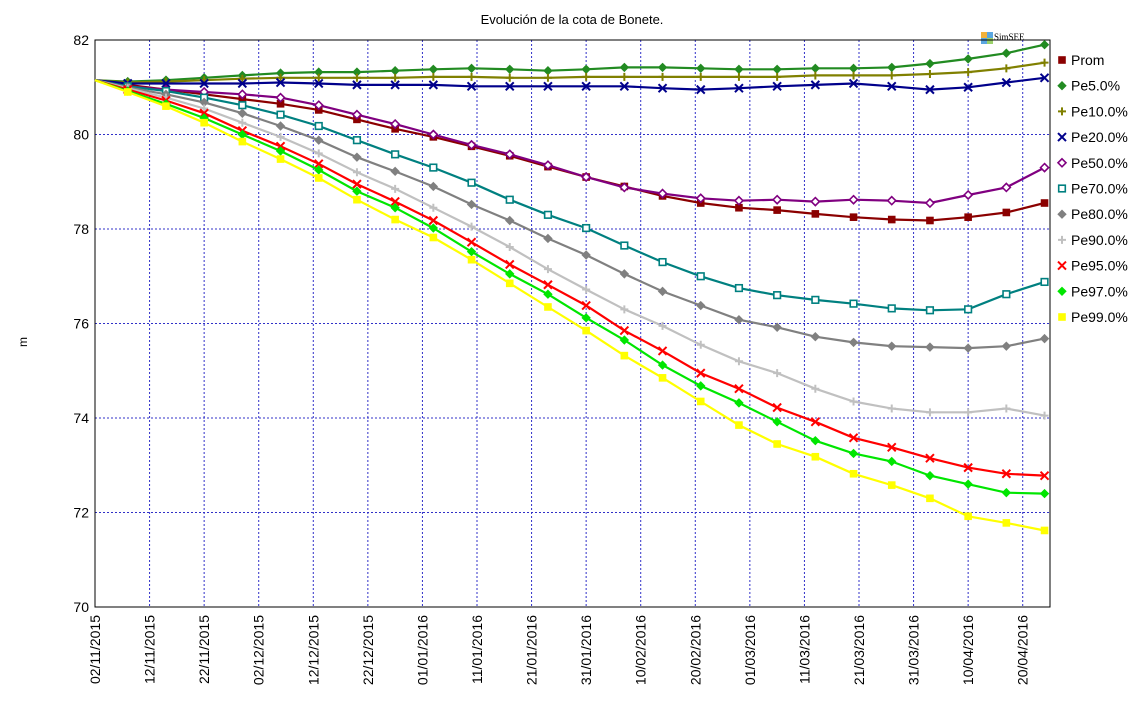 This screenshot has height=706, width=1131. Describe the element at coordinates (569, 72) in the screenshot. I see `series-line` at that location.